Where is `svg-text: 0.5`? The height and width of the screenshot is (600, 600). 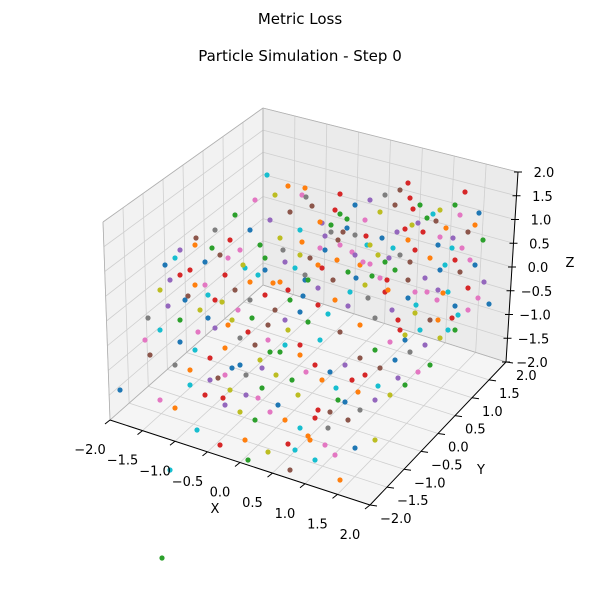 svg-text: 0.5 is located at coordinates (252, 503).